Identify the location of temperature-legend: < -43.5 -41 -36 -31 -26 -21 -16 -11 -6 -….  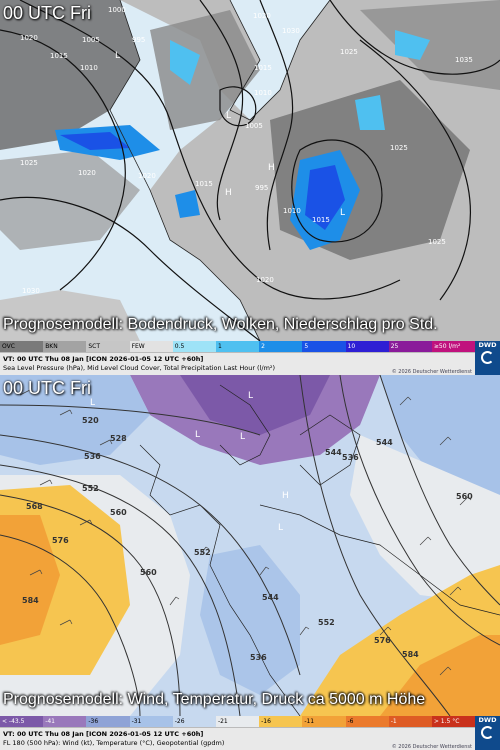
(238, 721).